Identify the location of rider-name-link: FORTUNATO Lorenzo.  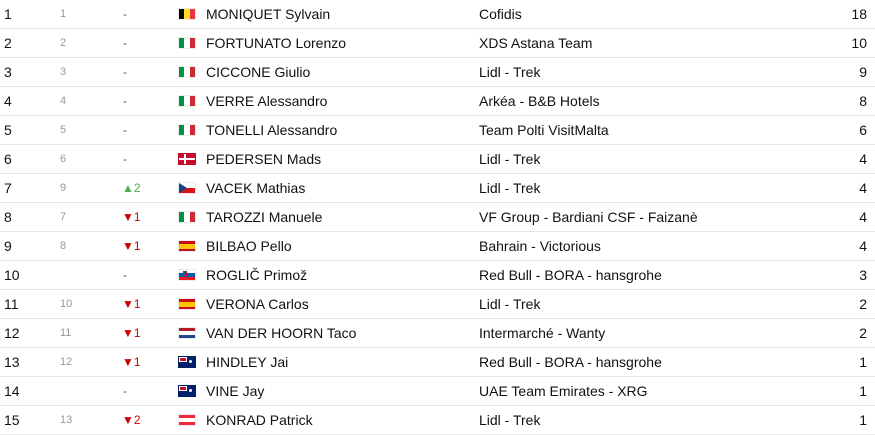
(276, 43).